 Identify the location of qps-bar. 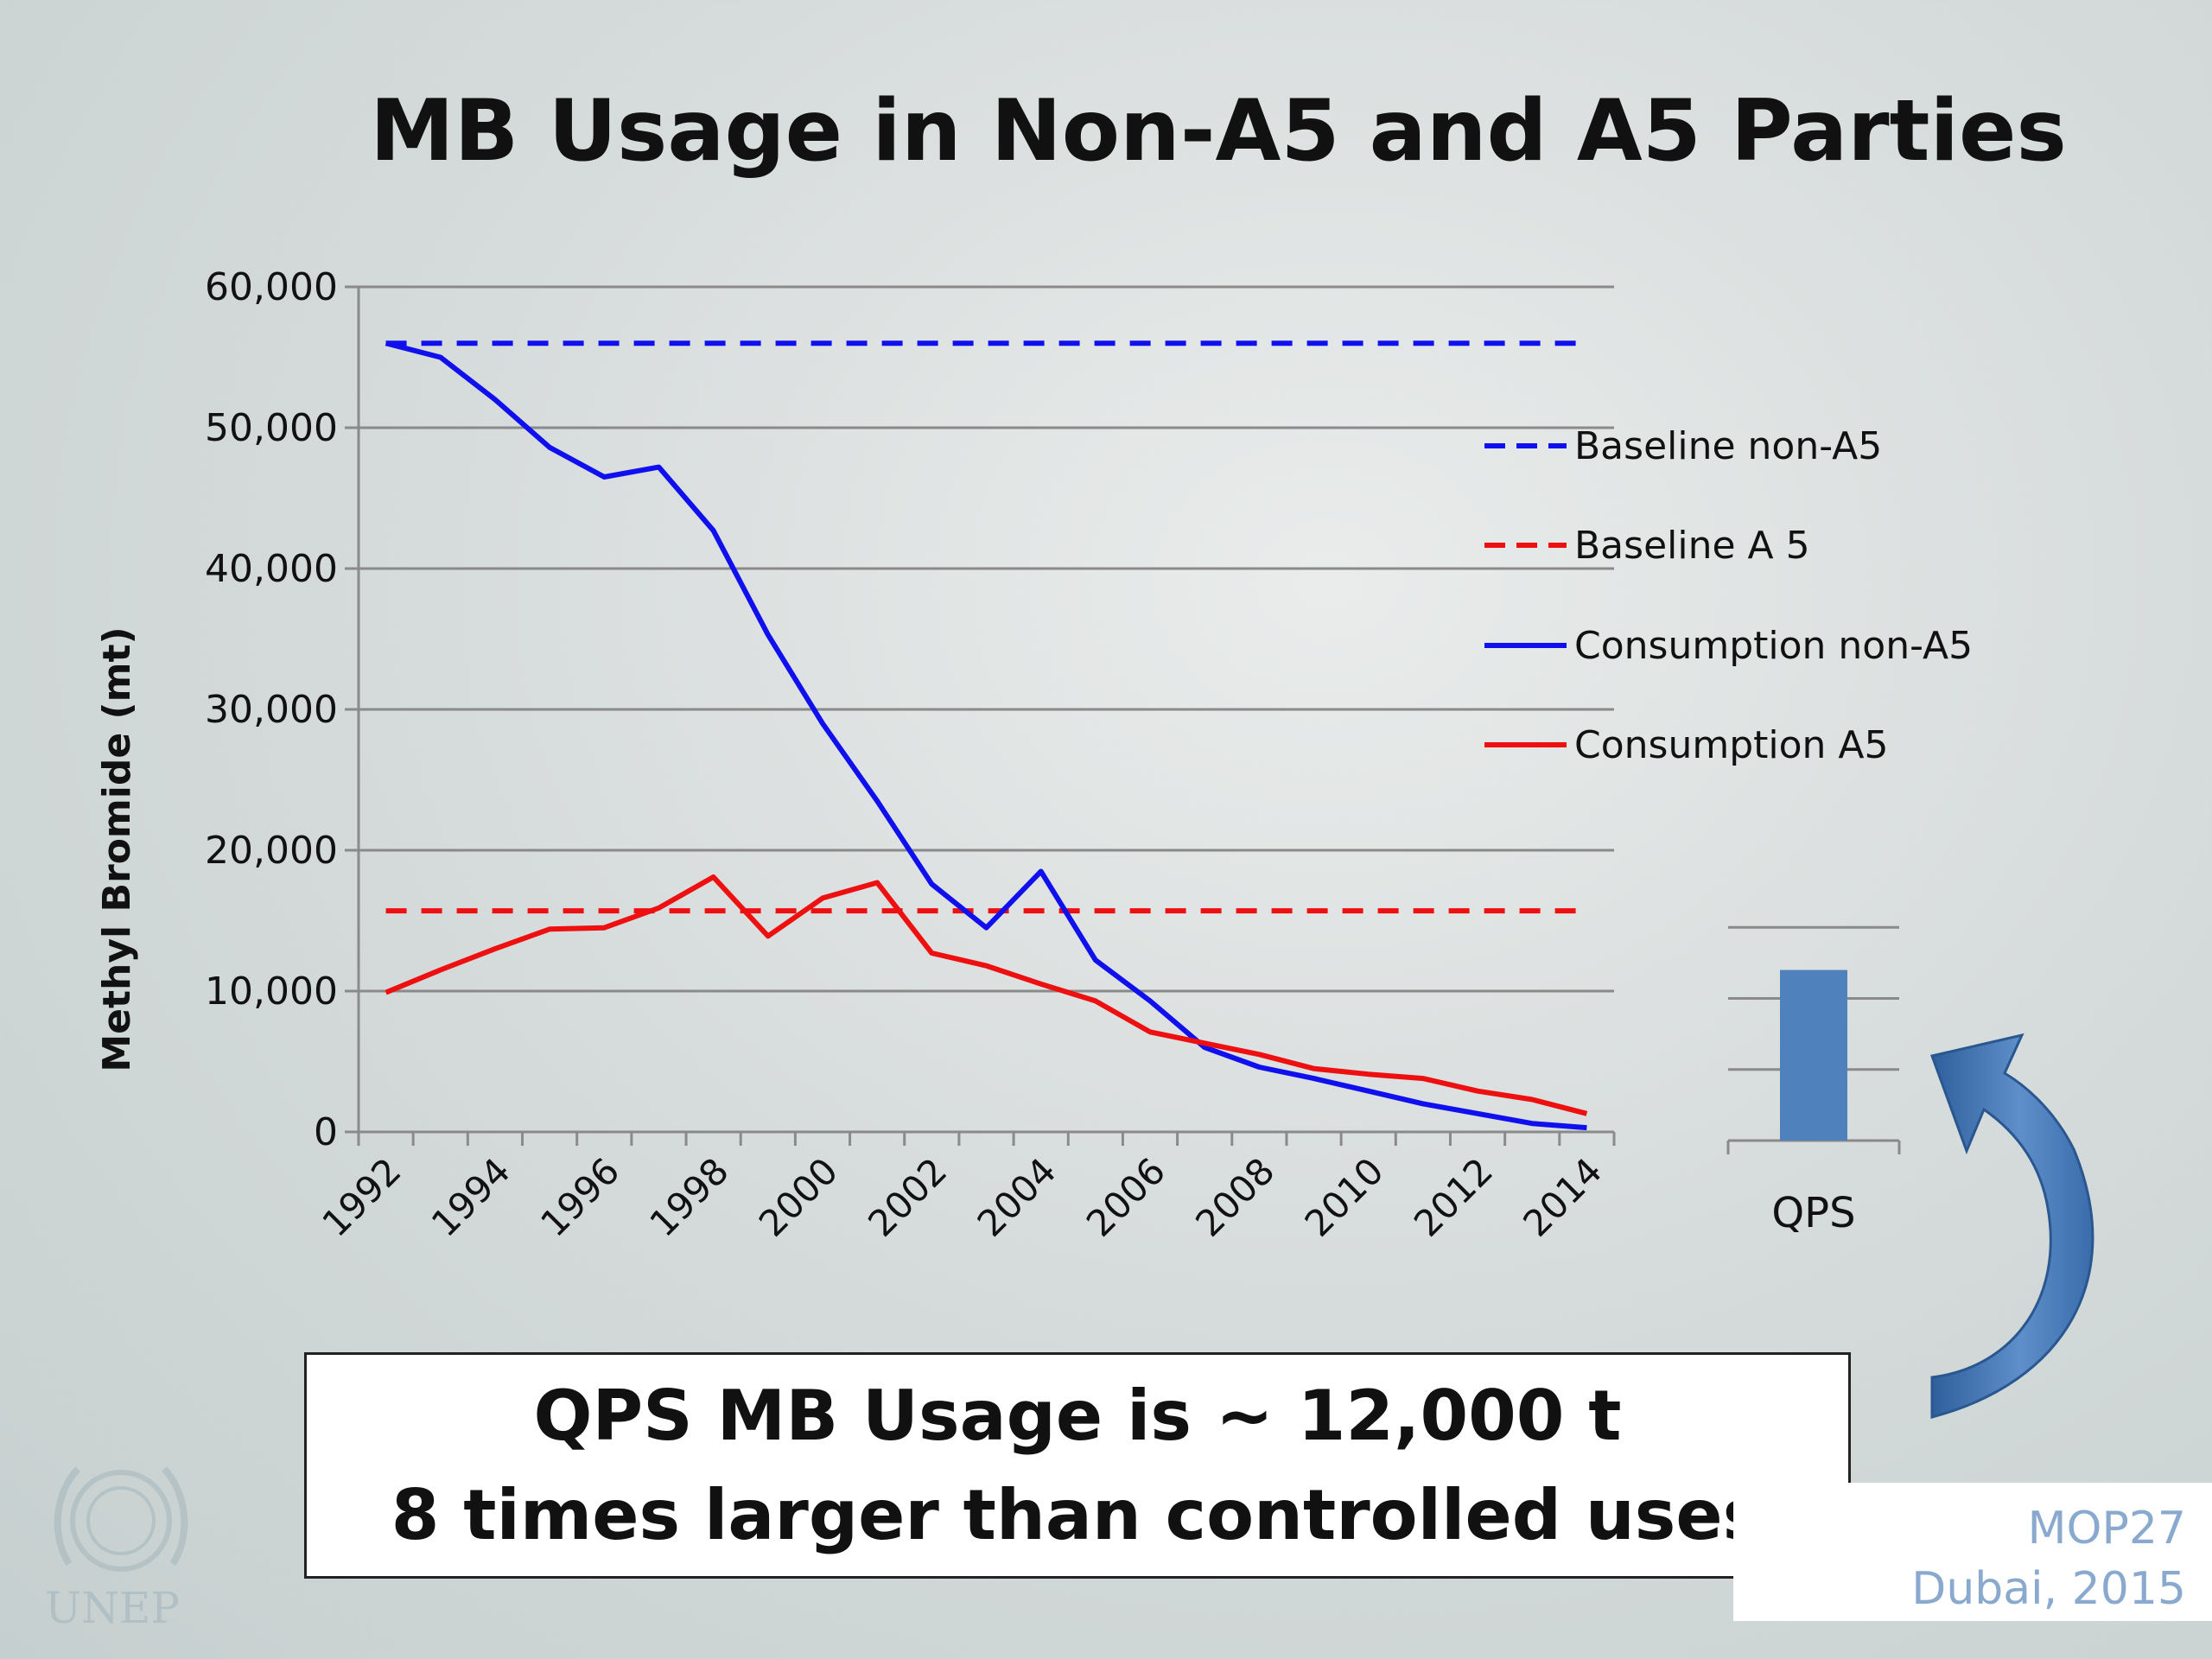
(1813, 1055).